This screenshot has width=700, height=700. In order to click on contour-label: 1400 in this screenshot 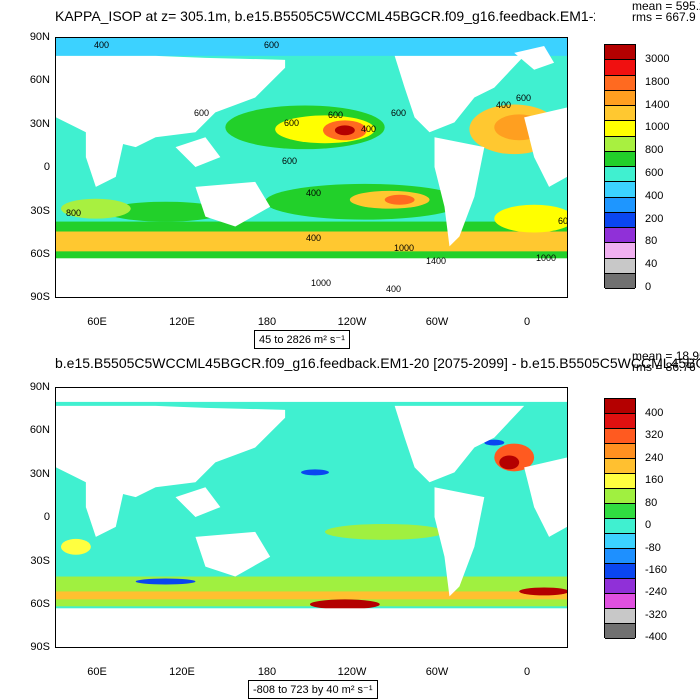, I will do `click(436, 261)`.